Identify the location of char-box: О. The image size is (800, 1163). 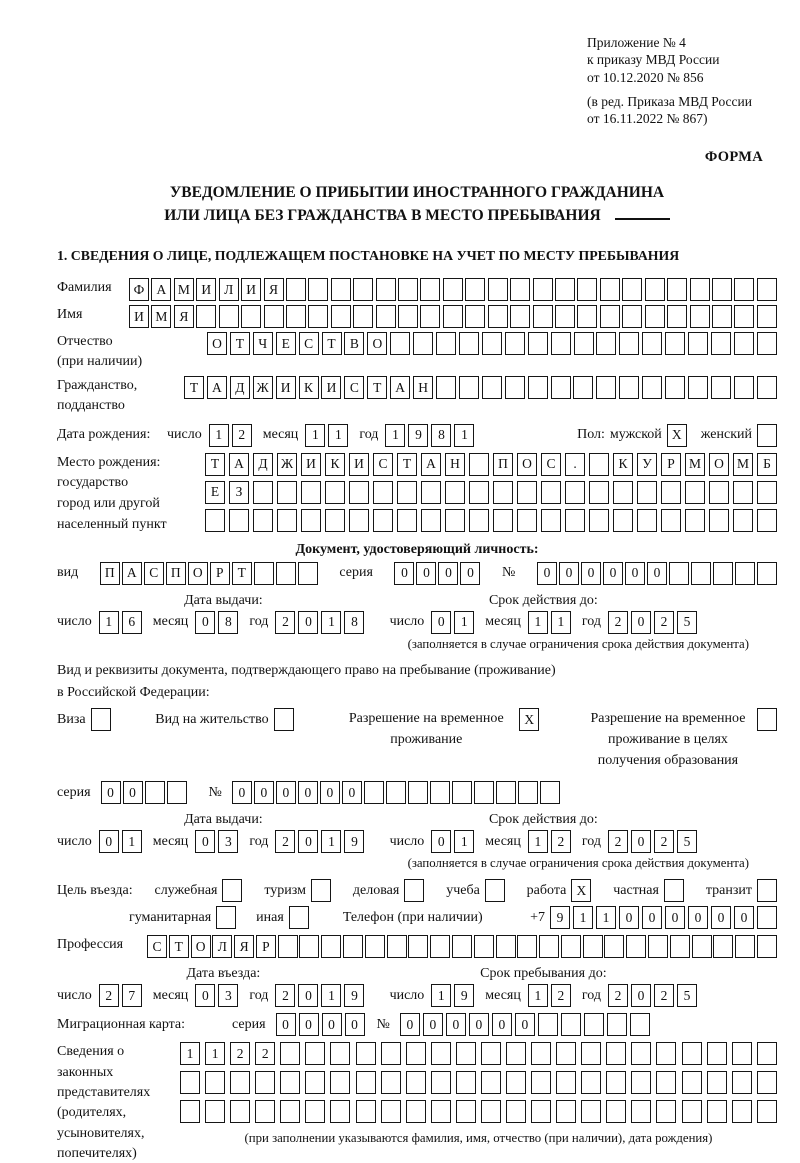
(527, 464).